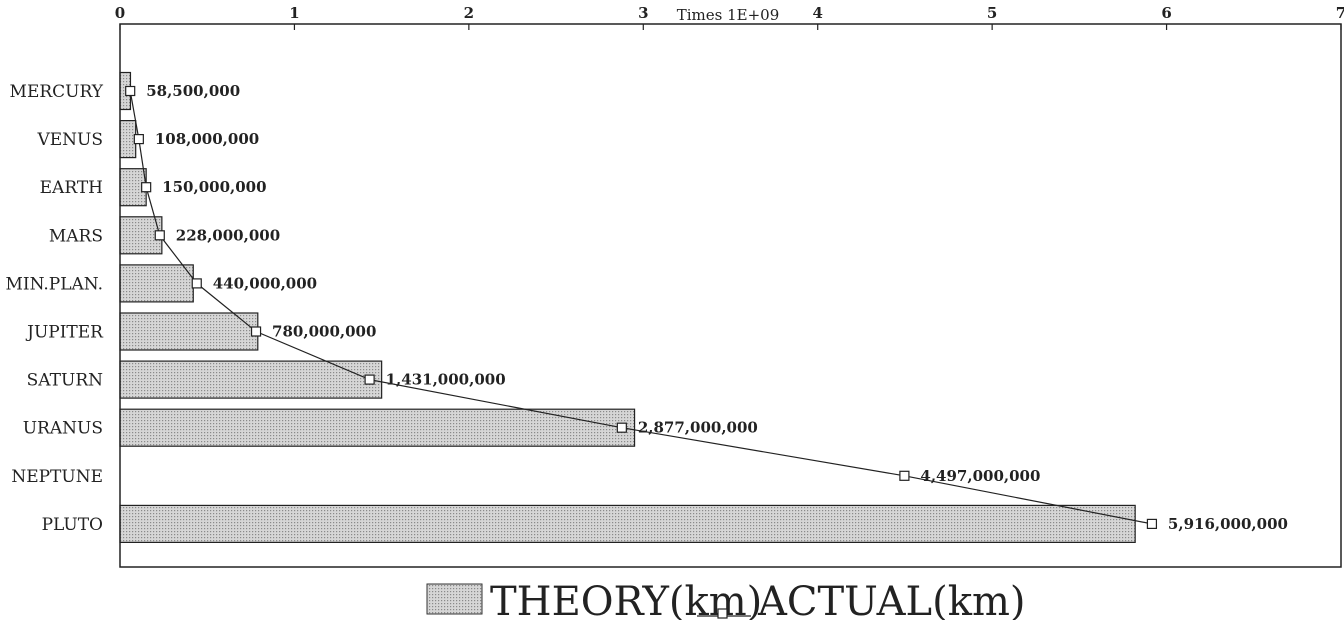  I want to click on category-label: MIN.PLAN., so click(54, 284).